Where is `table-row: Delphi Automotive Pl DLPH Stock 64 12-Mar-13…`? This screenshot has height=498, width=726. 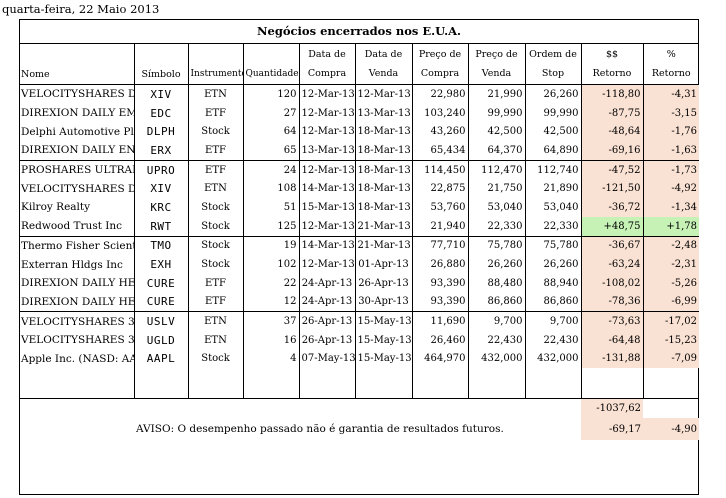
table-row: Delphi Automotive Pl DLPH Stock 64 12-Mar-13… is located at coordinates (359, 132).